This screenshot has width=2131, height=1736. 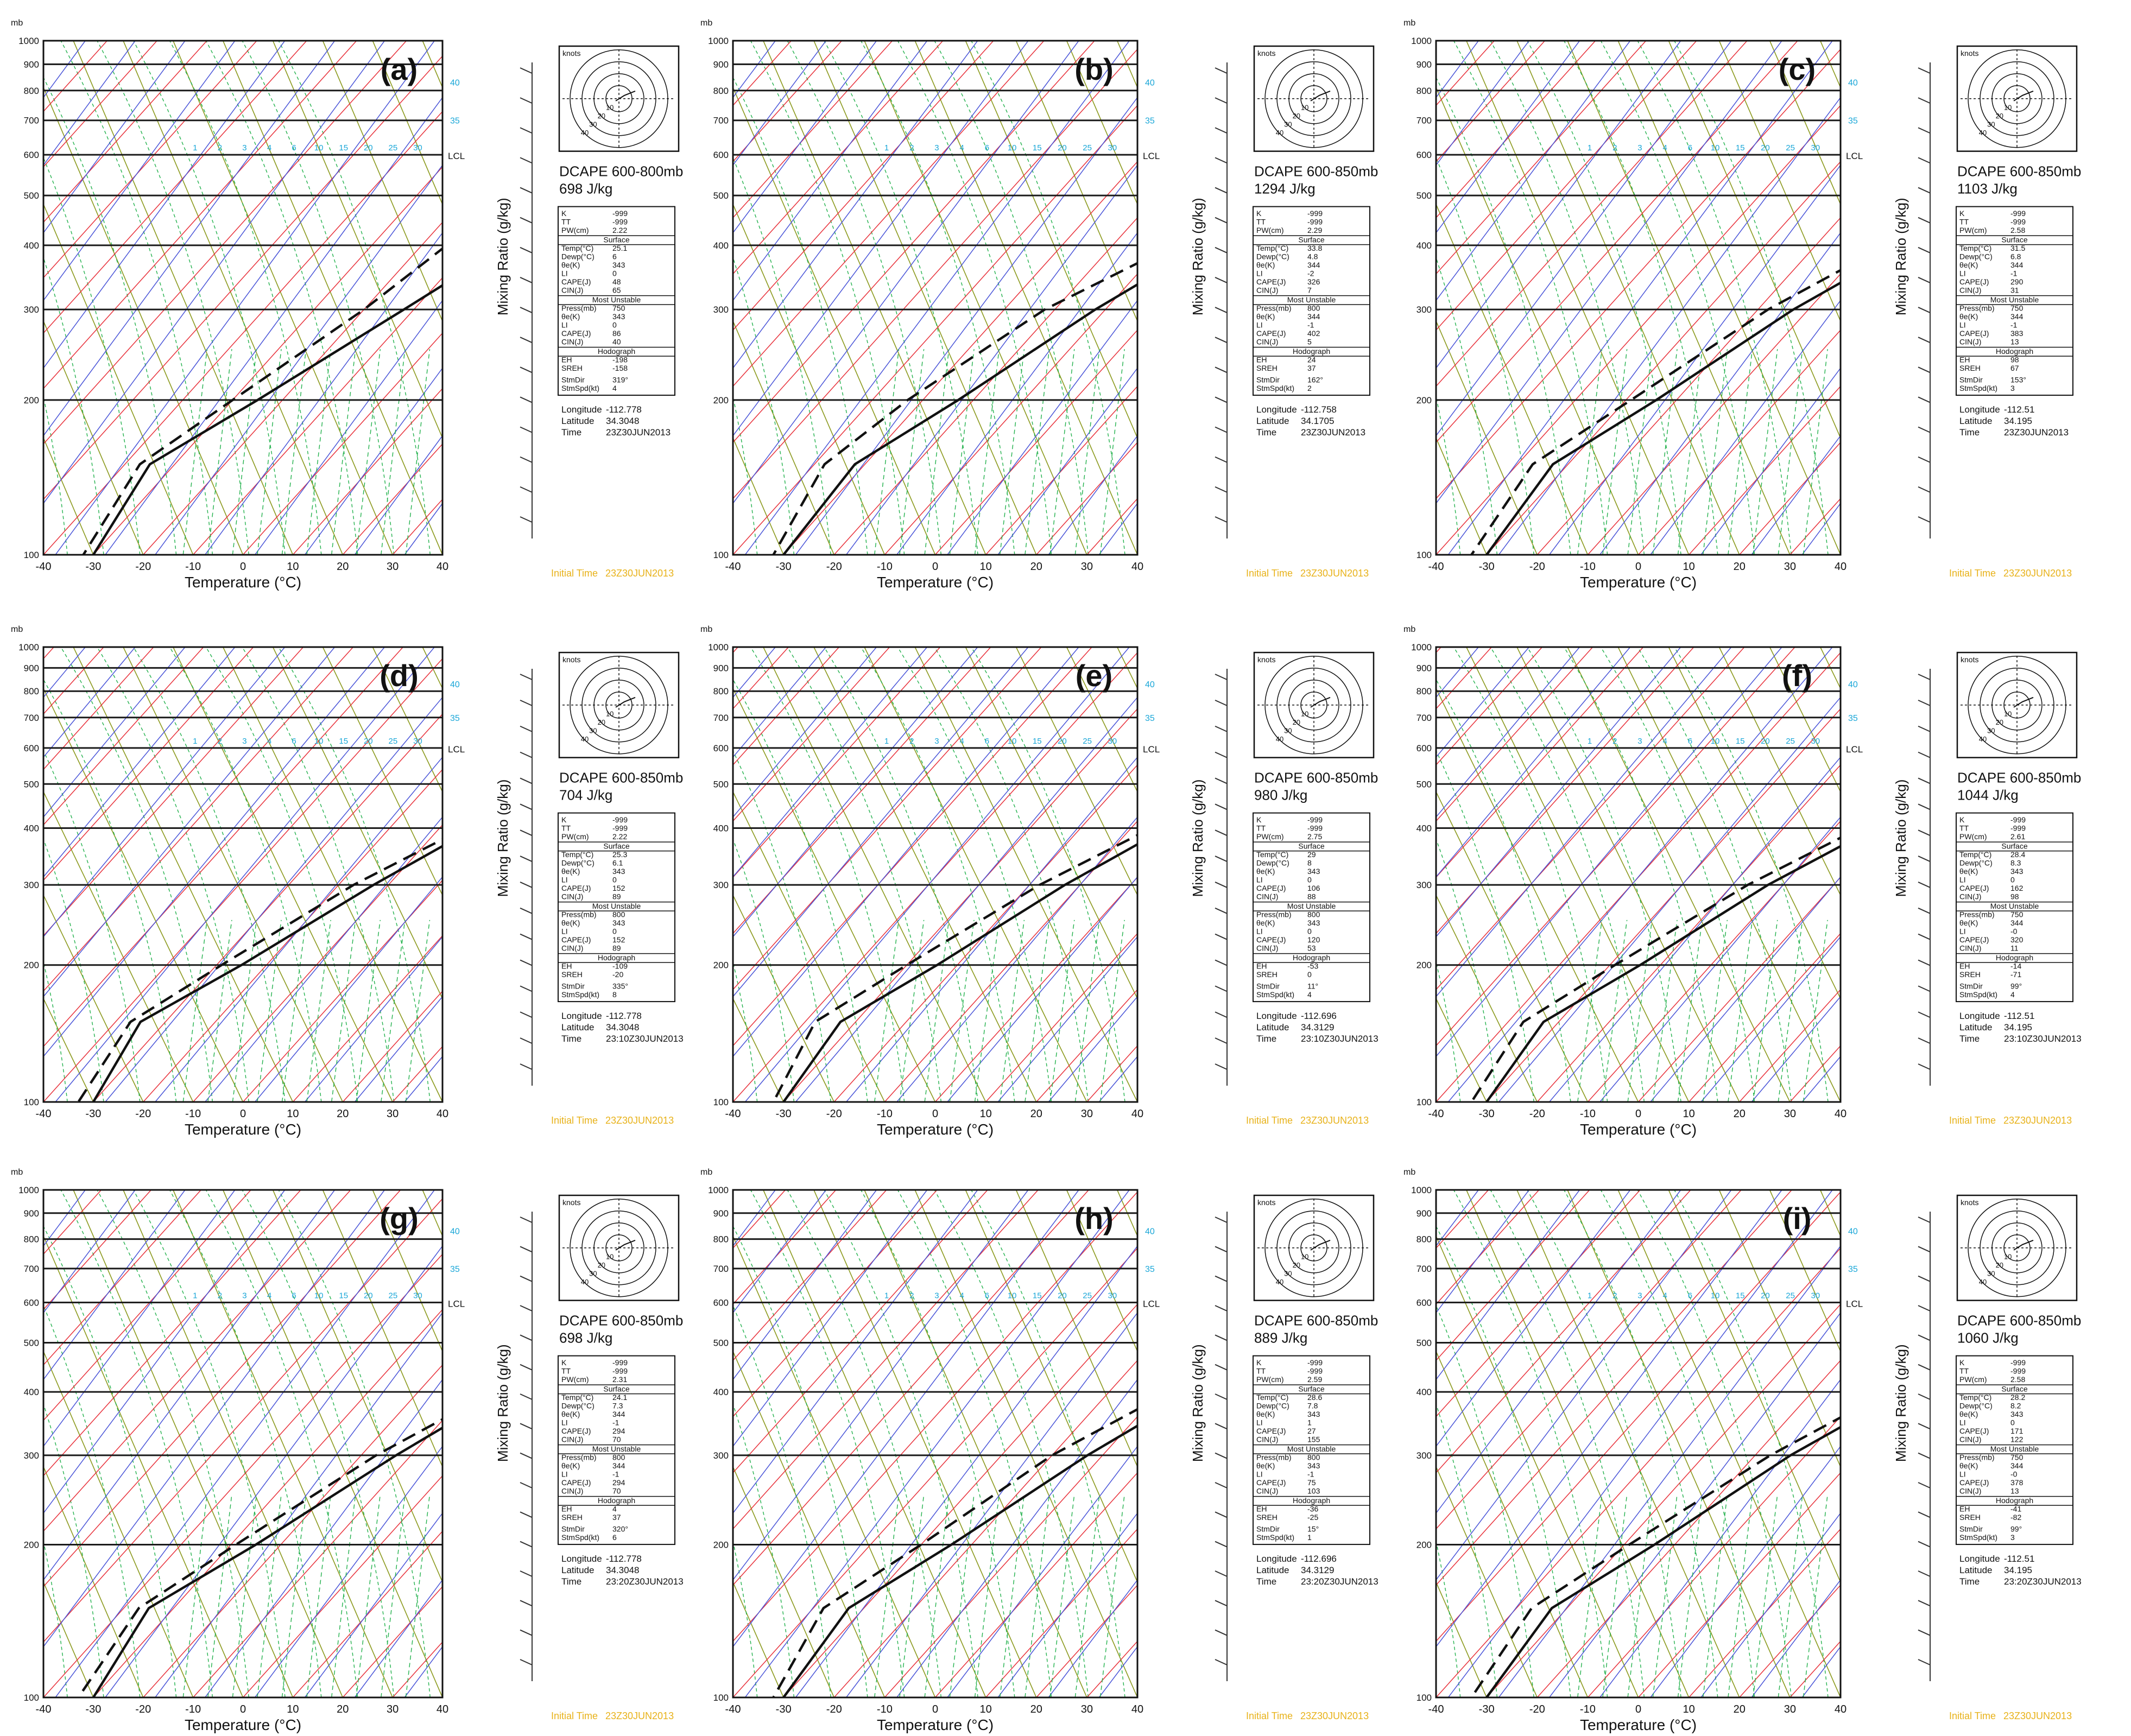 I want to click on table-section-header: Most Unstable, so click(x=2014, y=1449).